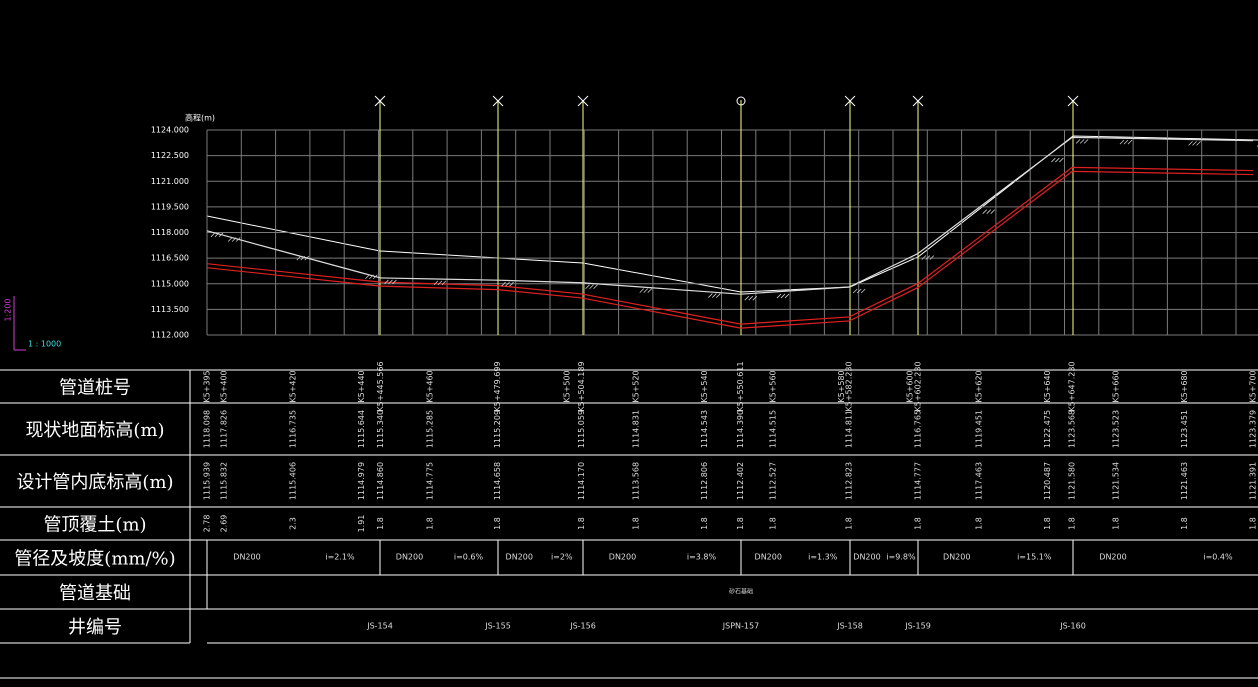  What do you see at coordinates (429, 429) in the screenshot?
I see `ground-elevation: 1115.285` at bounding box center [429, 429].